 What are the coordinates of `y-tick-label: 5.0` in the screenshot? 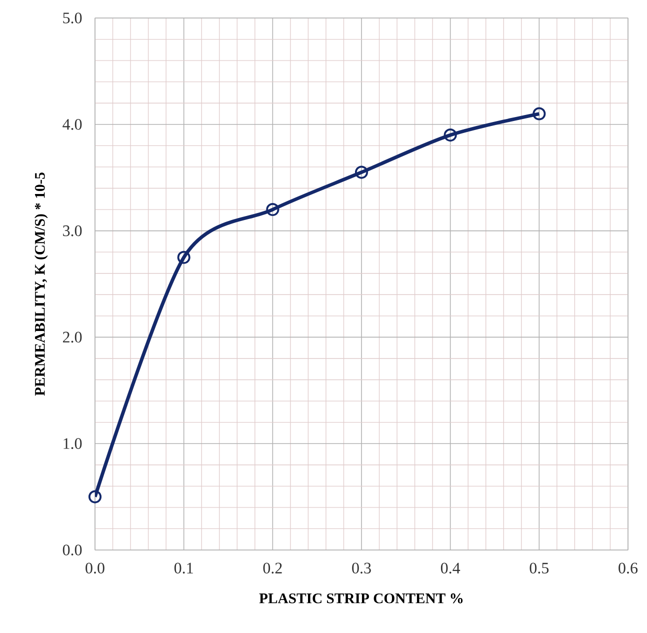 It's located at (72, 18).